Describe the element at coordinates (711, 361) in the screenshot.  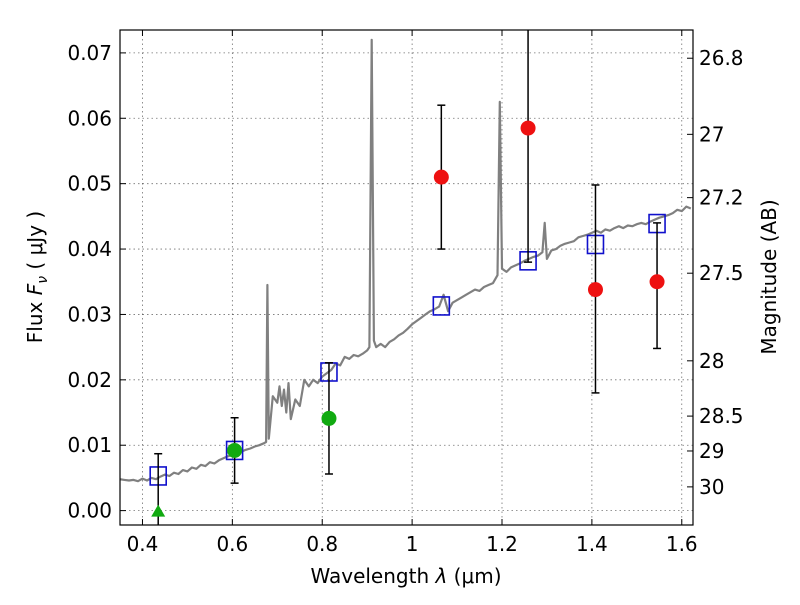
I see `magnitude-tick-label: 28` at that location.